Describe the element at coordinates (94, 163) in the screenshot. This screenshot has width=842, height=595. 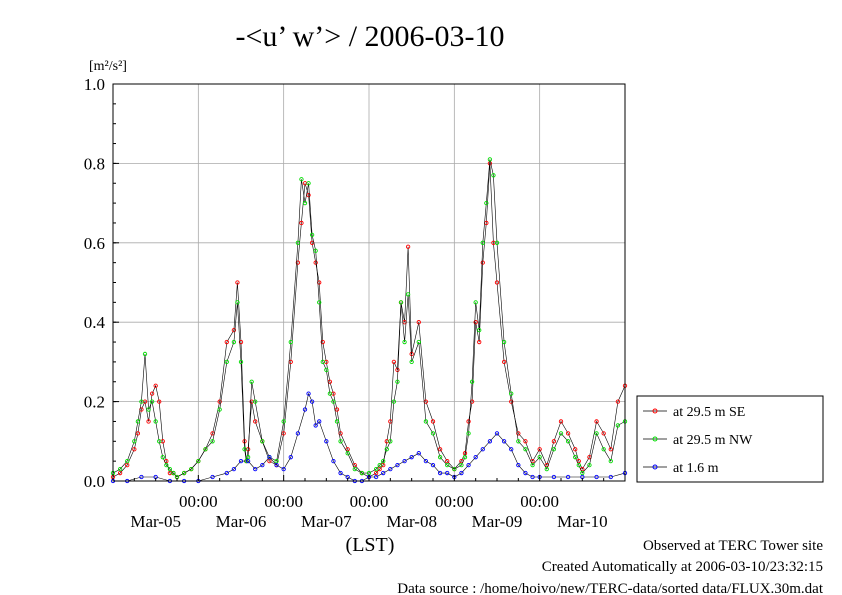
I see `y-tick-label: 0.8` at that location.